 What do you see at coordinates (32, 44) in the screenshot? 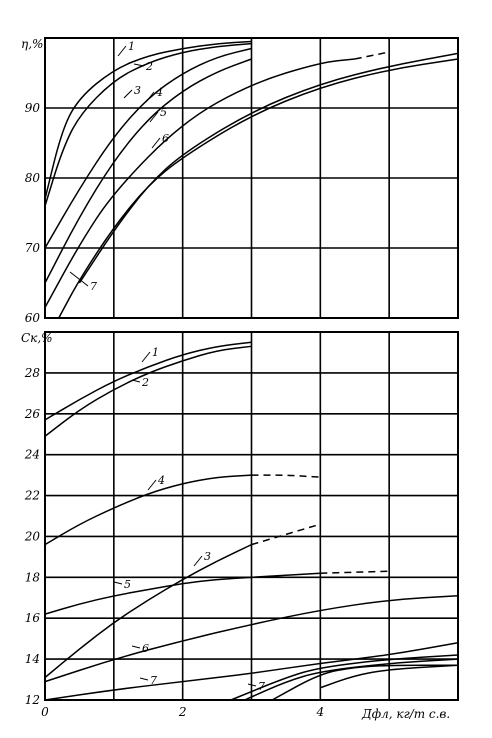
I see `y-axis-label: η,%` at bounding box center [32, 44].